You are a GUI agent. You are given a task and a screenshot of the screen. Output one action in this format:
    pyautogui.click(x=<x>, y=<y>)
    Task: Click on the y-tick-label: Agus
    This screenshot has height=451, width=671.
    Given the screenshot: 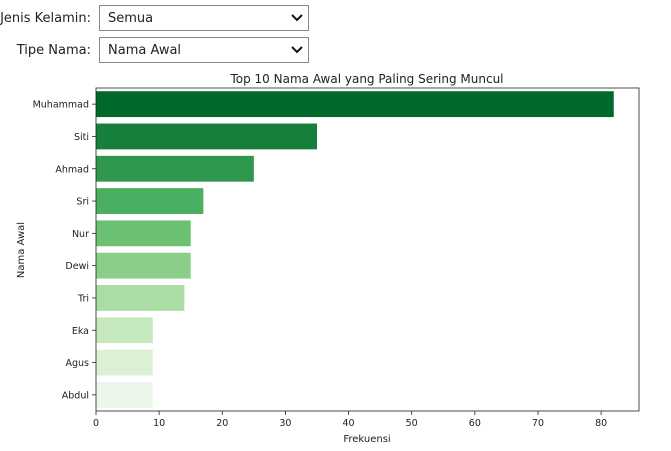 What is the action you would take?
    pyautogui.click(x=78, y=363)
    